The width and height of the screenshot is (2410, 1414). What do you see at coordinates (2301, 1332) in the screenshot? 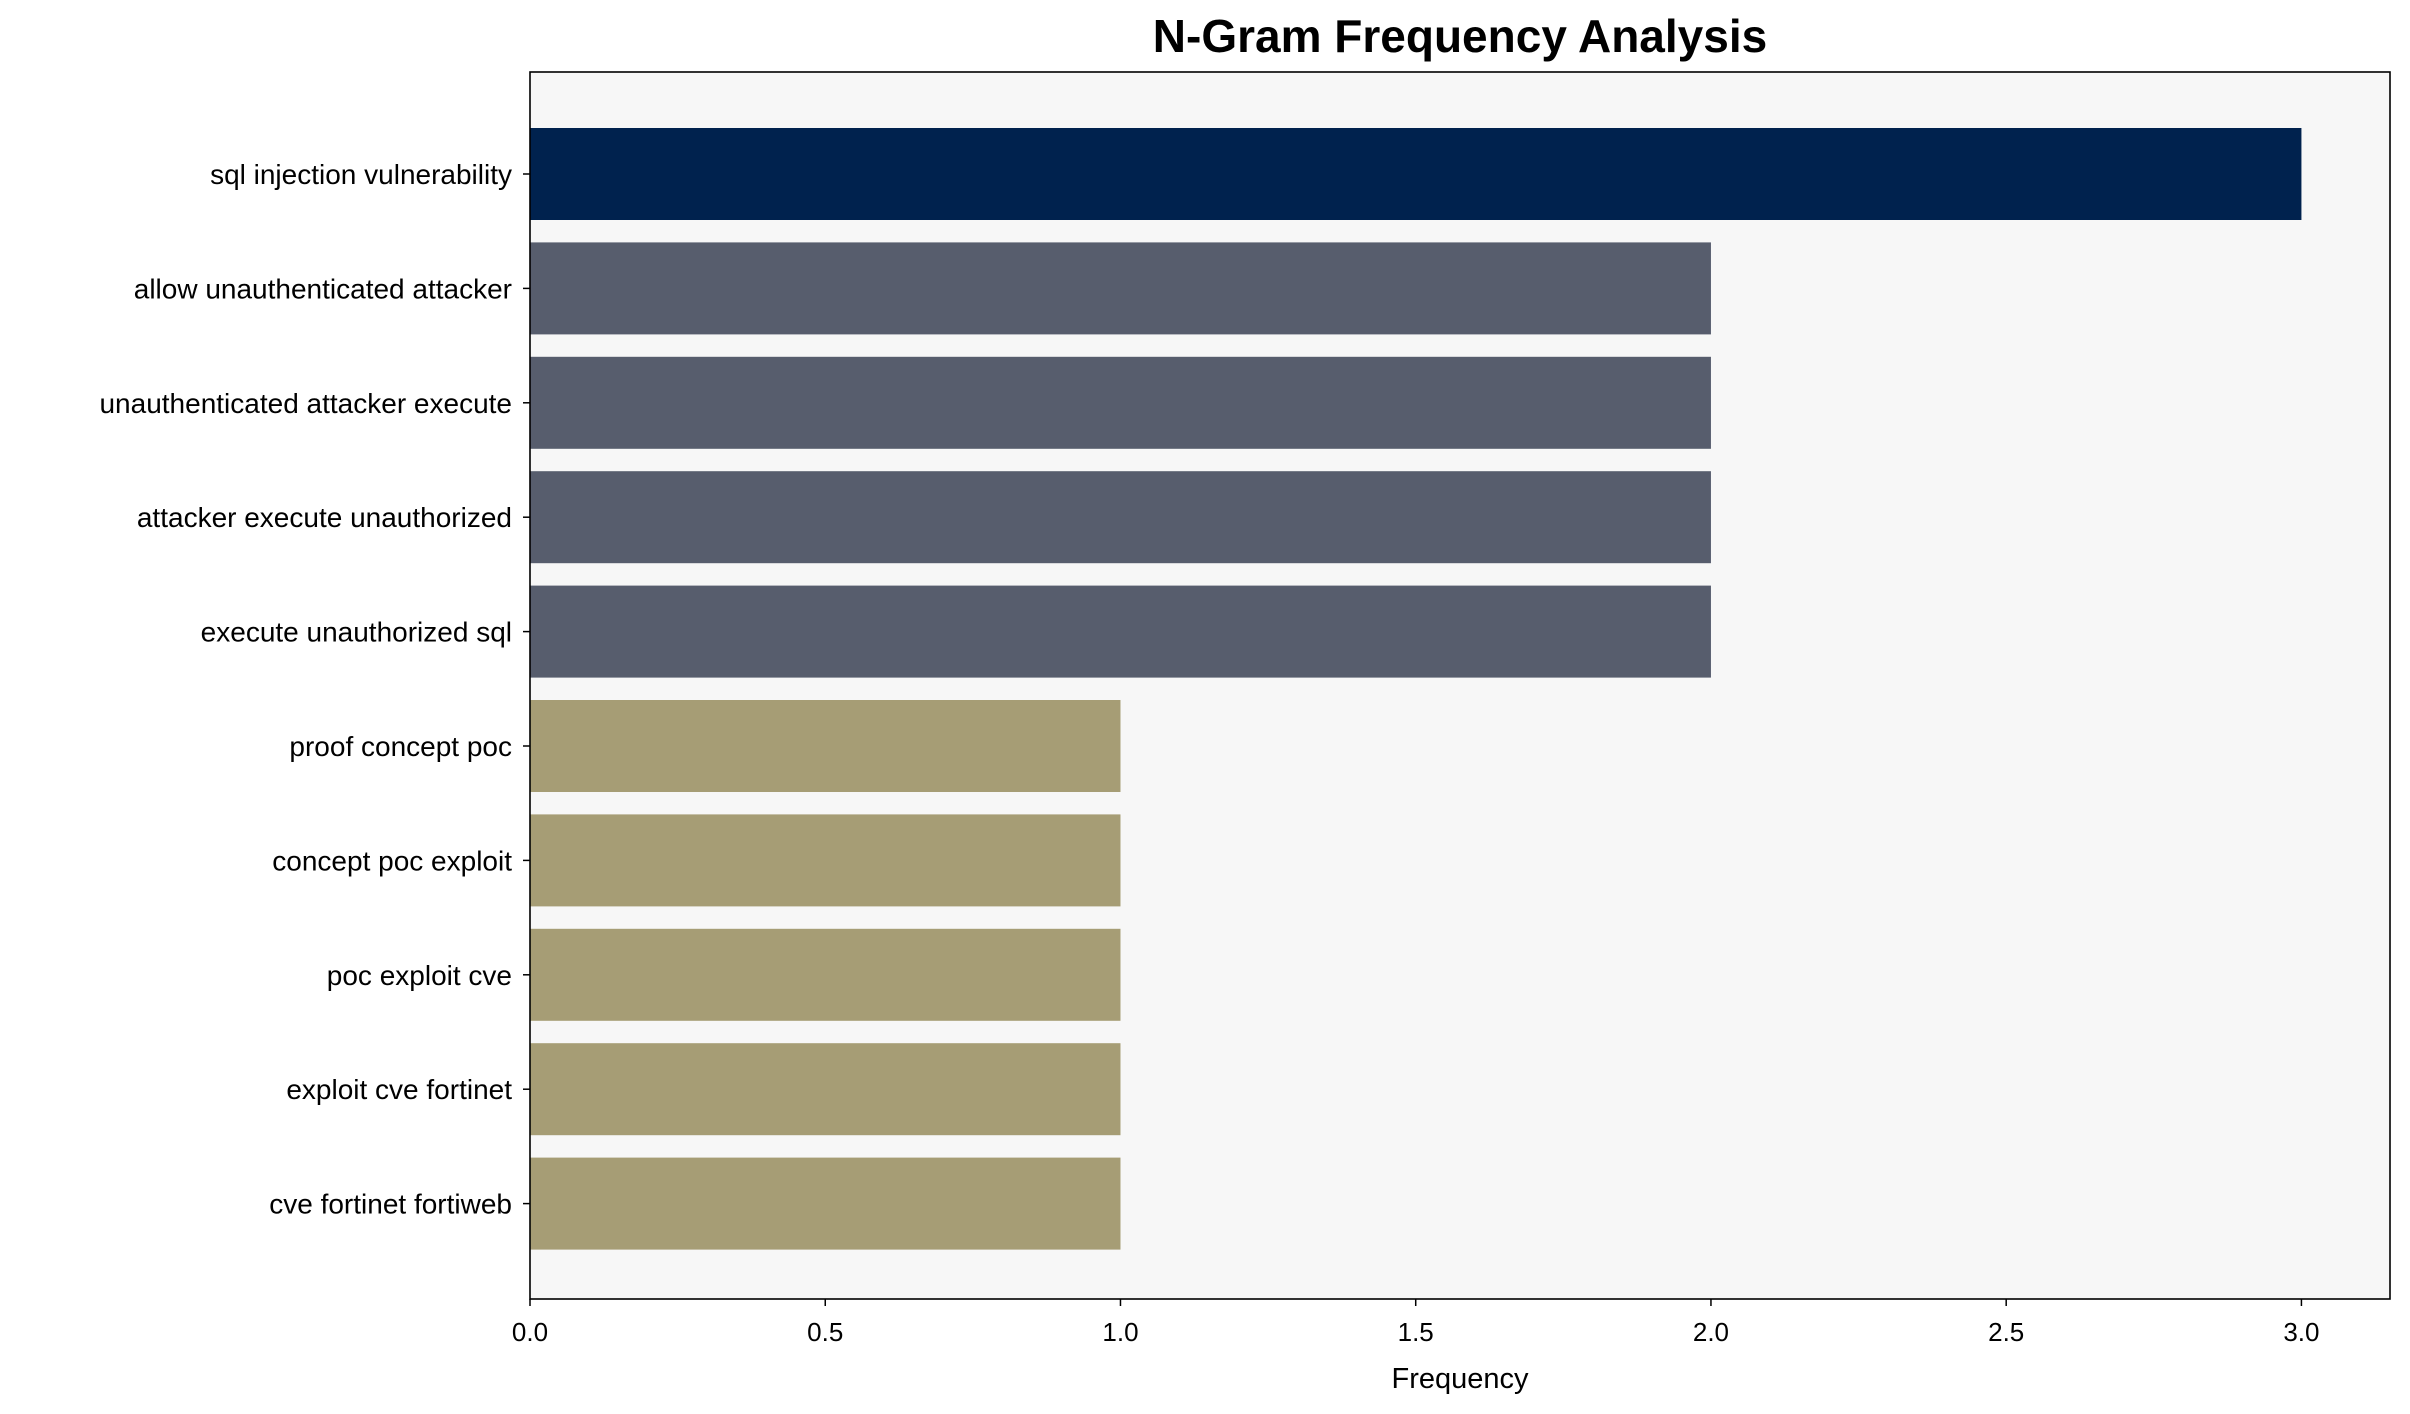
I see `x-tick-label: 3.0` at bounding box center [2301, 1332].